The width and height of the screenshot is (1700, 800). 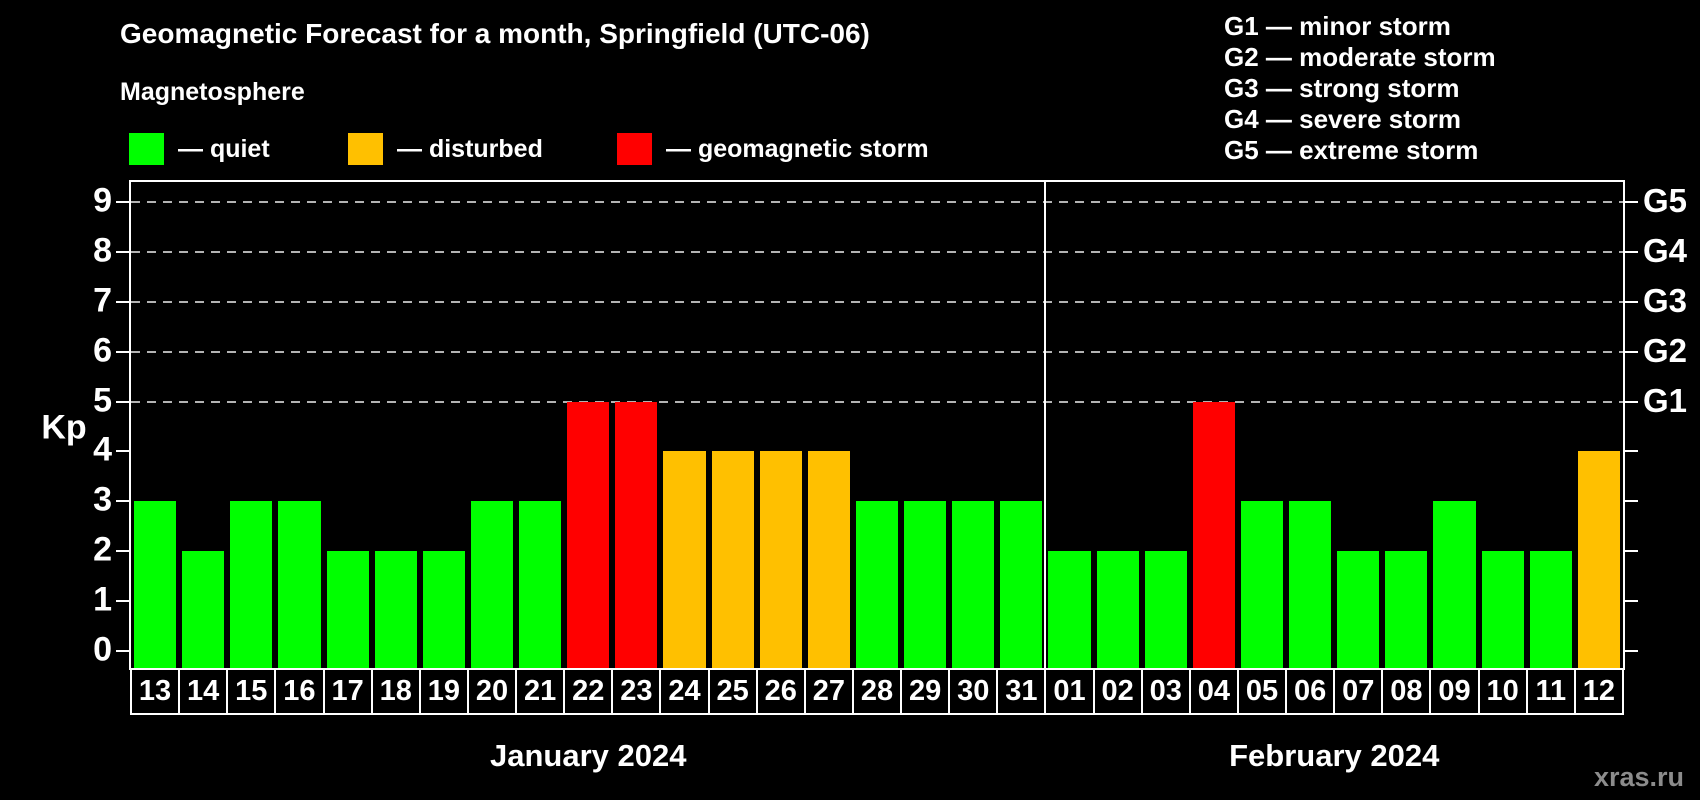 What do you see at coordinates (1165, 691) in the screenshot?
I see `day-label-february-03: 03` at bounding box center [1165, 691].